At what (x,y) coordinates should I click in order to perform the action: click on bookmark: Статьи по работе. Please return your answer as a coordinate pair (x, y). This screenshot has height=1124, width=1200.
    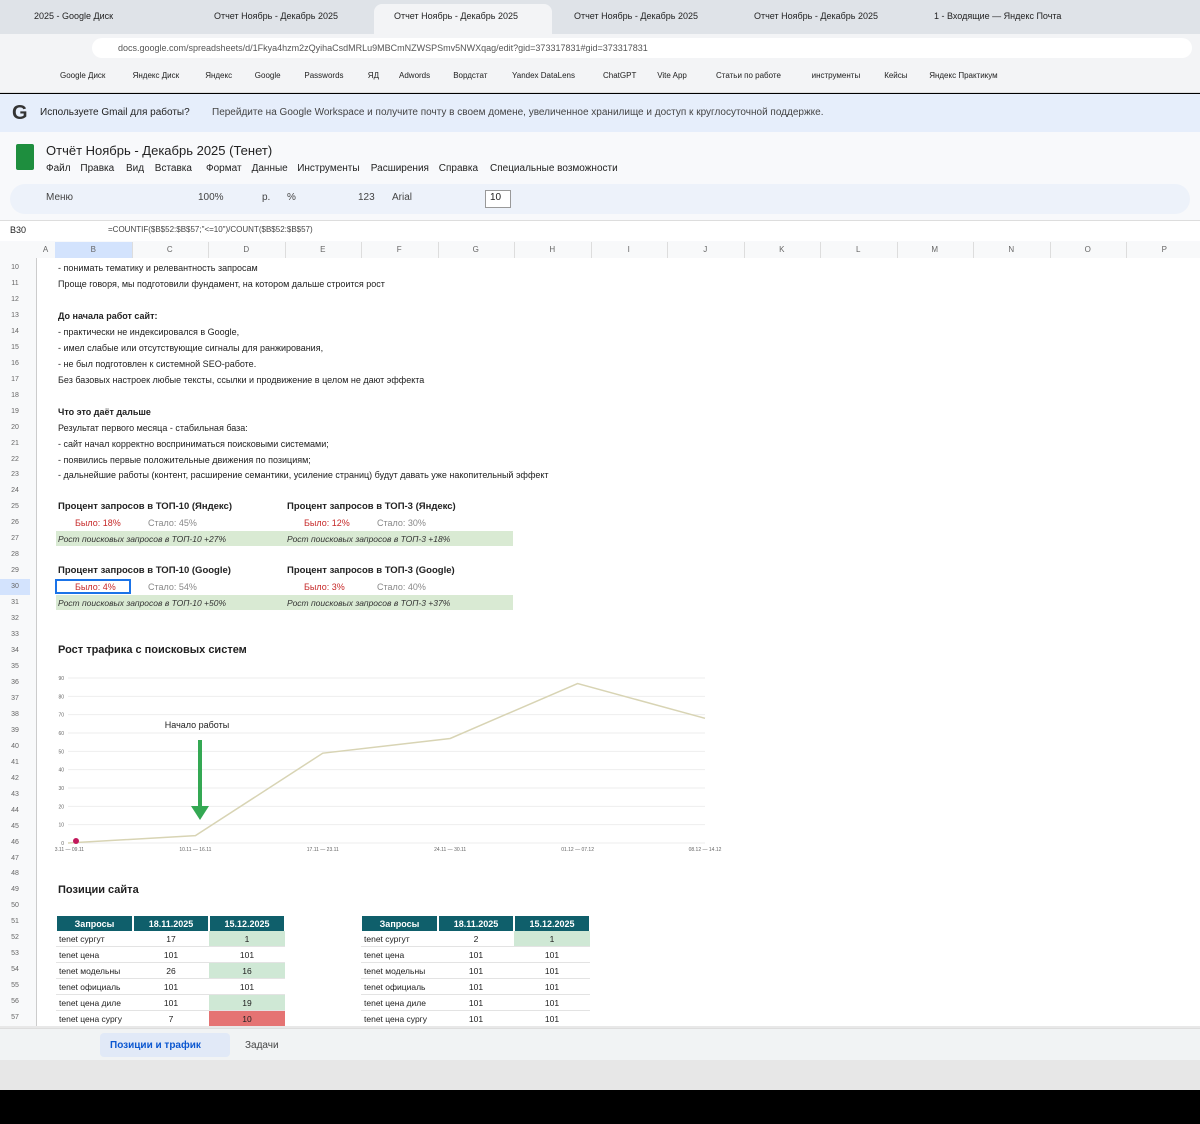
    Looking at the image, I should click on (748, 75).